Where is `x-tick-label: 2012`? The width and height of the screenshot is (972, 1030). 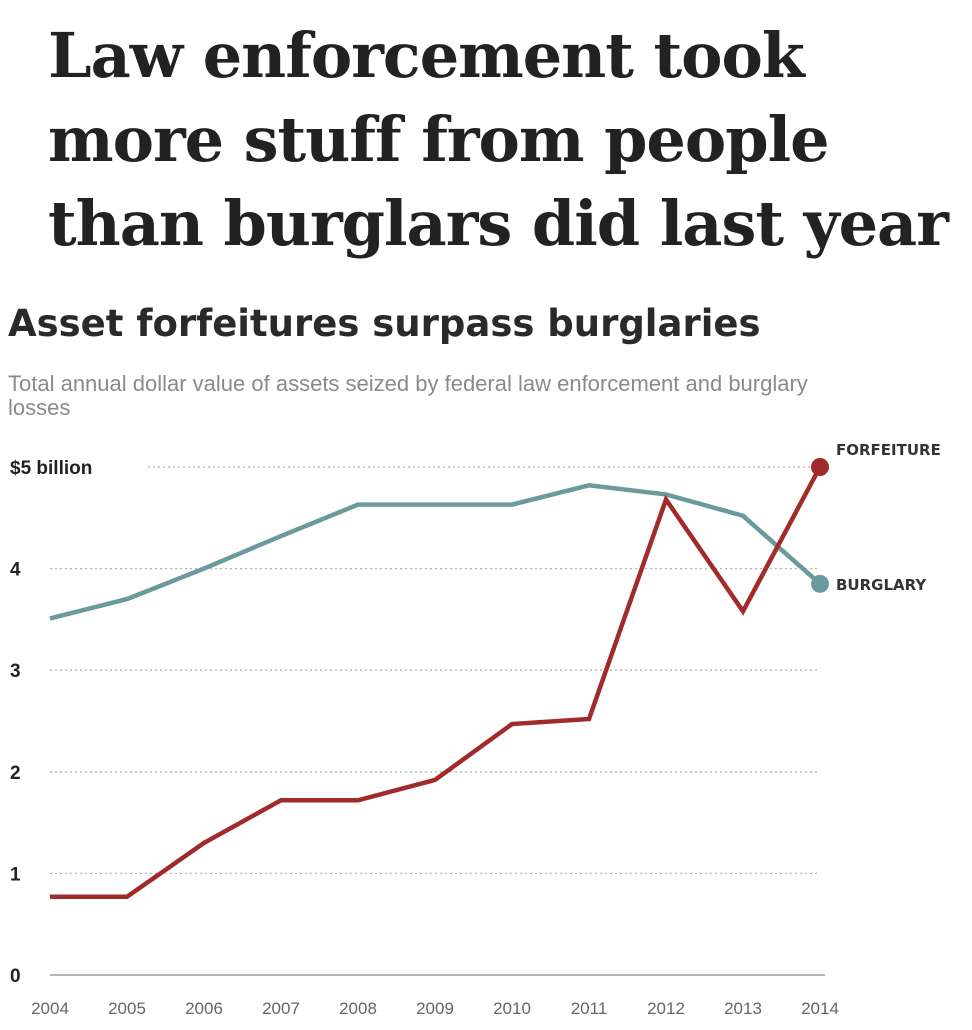
x-tick-label: 2012 is located at coordinates (666, 1008).